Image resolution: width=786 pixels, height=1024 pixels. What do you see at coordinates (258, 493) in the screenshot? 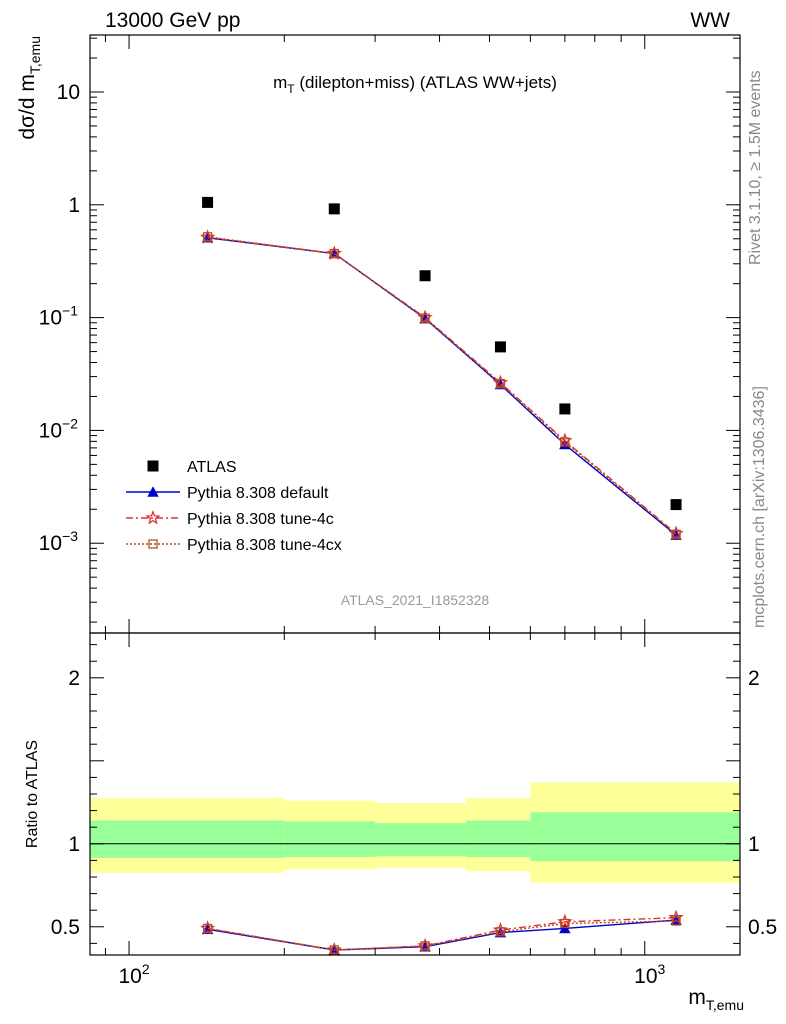
I see `legend-label: Pythia 8.308 default` at bounding box center [258, 493].